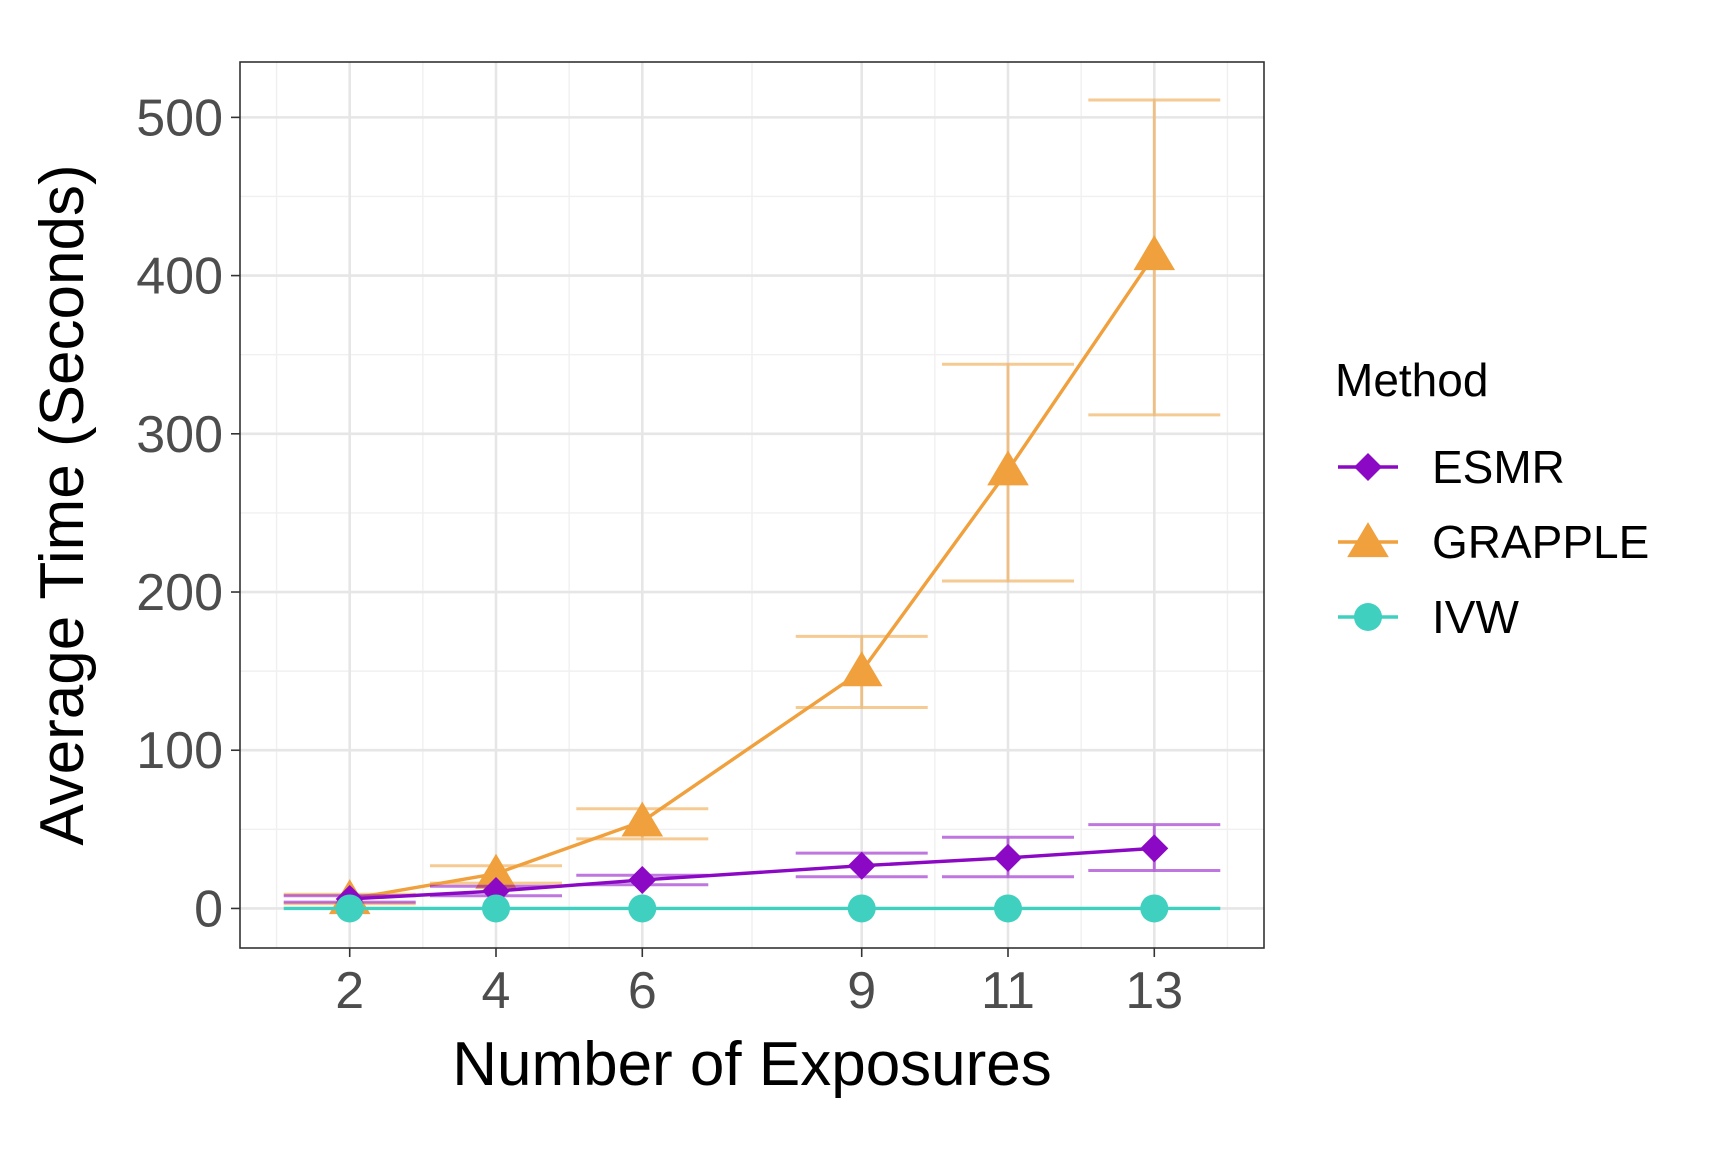 This screenshot has width=1726, height=1158. I want to click on y-axis-title: Average Time (Seconds), so click(62, 504).